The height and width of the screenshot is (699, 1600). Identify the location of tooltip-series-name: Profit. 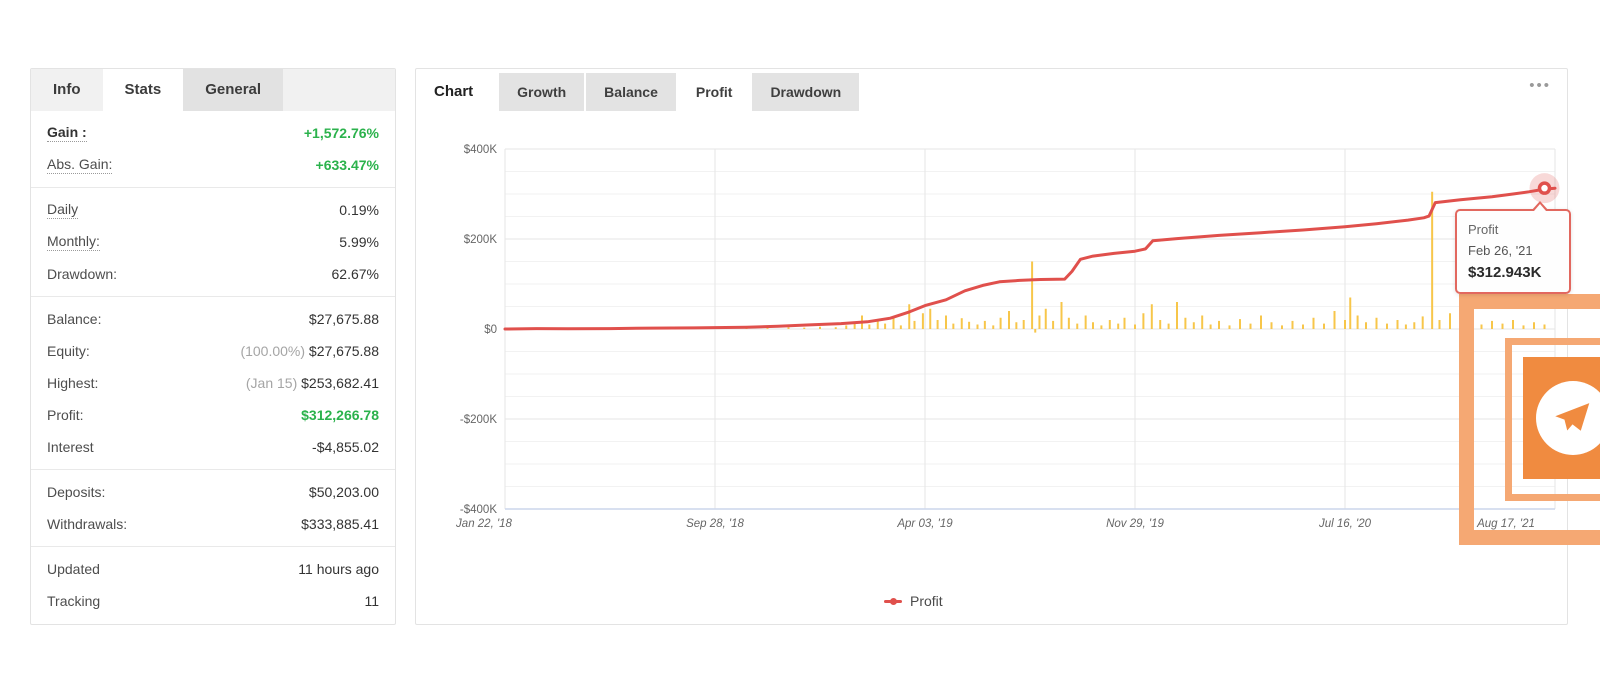
(1483, 229).